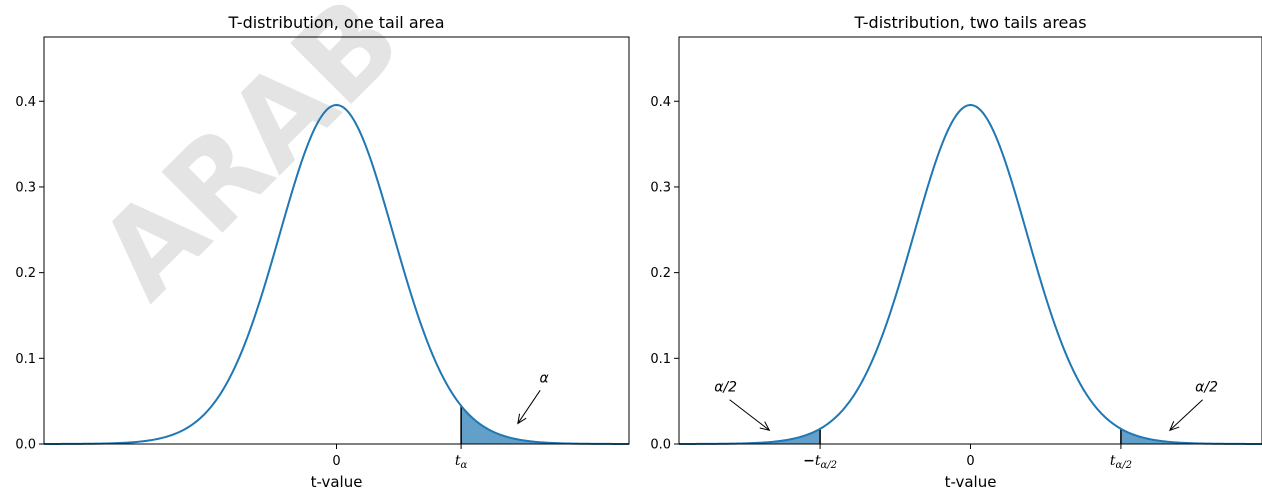  Describe the element at coordinates (969, 22) in the screenshot. I see `chart-title: T-distribution, two tails areas` at that location.